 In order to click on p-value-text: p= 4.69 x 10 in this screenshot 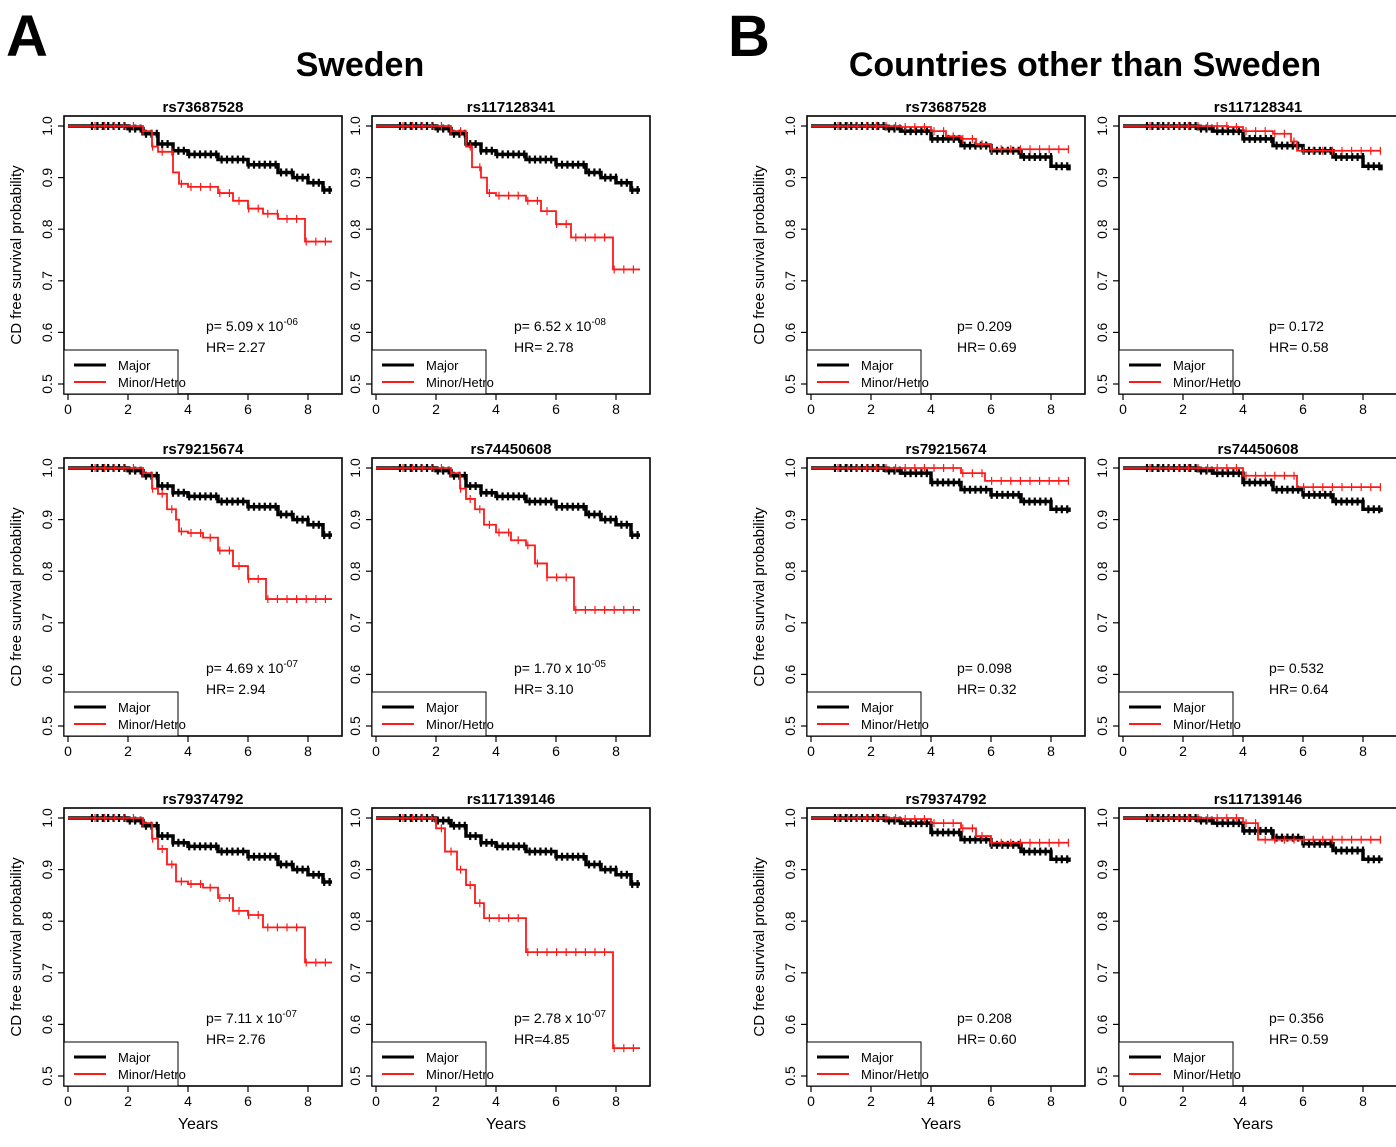, I will do `click(245, 668)`.